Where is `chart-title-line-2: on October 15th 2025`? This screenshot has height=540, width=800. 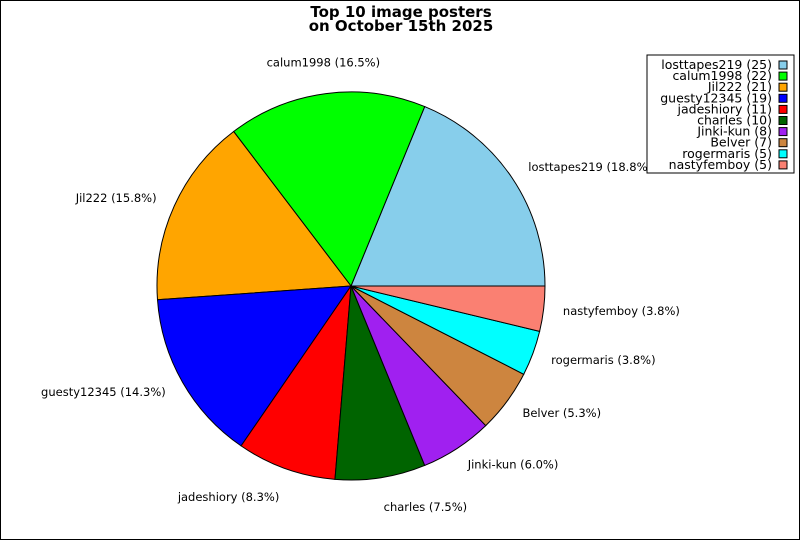 chart-title-line-2: on October 15th 2025 is located at coordinates (401, 26).